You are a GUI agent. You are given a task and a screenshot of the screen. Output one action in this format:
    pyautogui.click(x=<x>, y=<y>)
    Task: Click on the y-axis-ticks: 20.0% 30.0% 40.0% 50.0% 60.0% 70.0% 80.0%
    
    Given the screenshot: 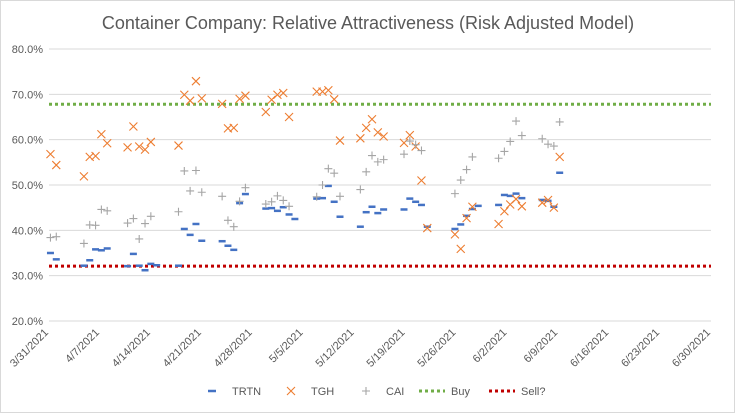 What is the action you would take?
    pyautogui.click(x=27, y=186)
    